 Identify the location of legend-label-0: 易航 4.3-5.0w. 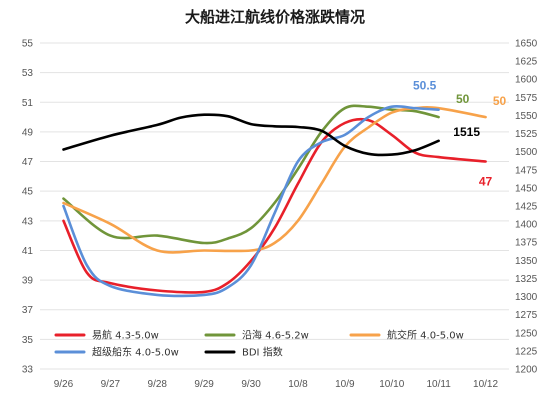
(125, 335).